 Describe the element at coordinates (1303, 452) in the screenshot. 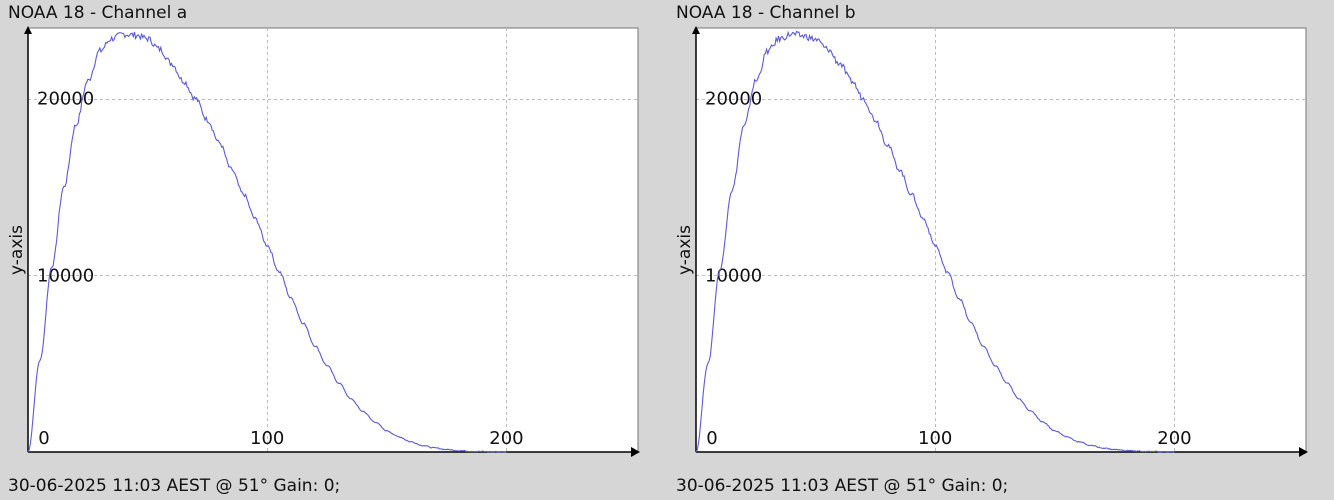

I see `channel-b-x-axis-arrow` at that location.